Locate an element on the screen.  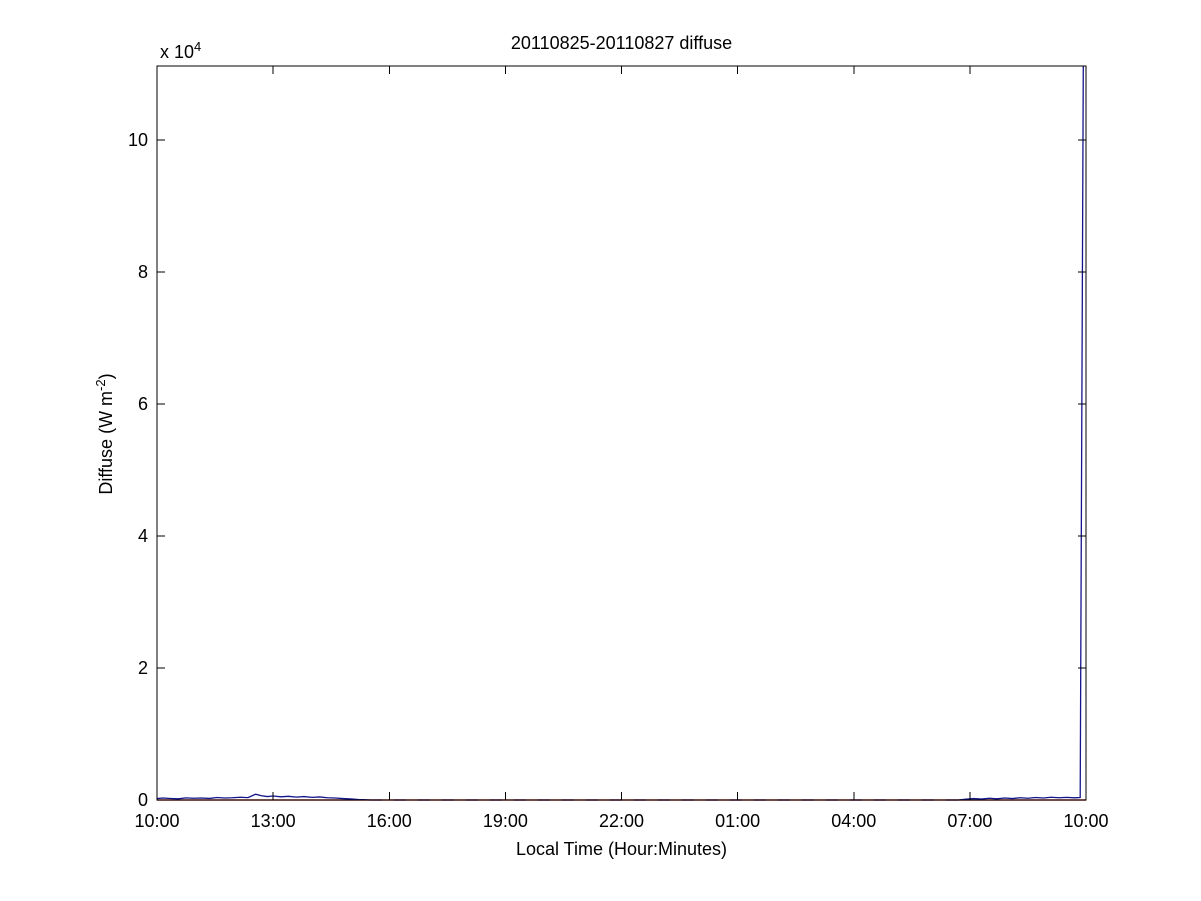
y-scale-prefix: x 10 is located at coordinates (177, 52).